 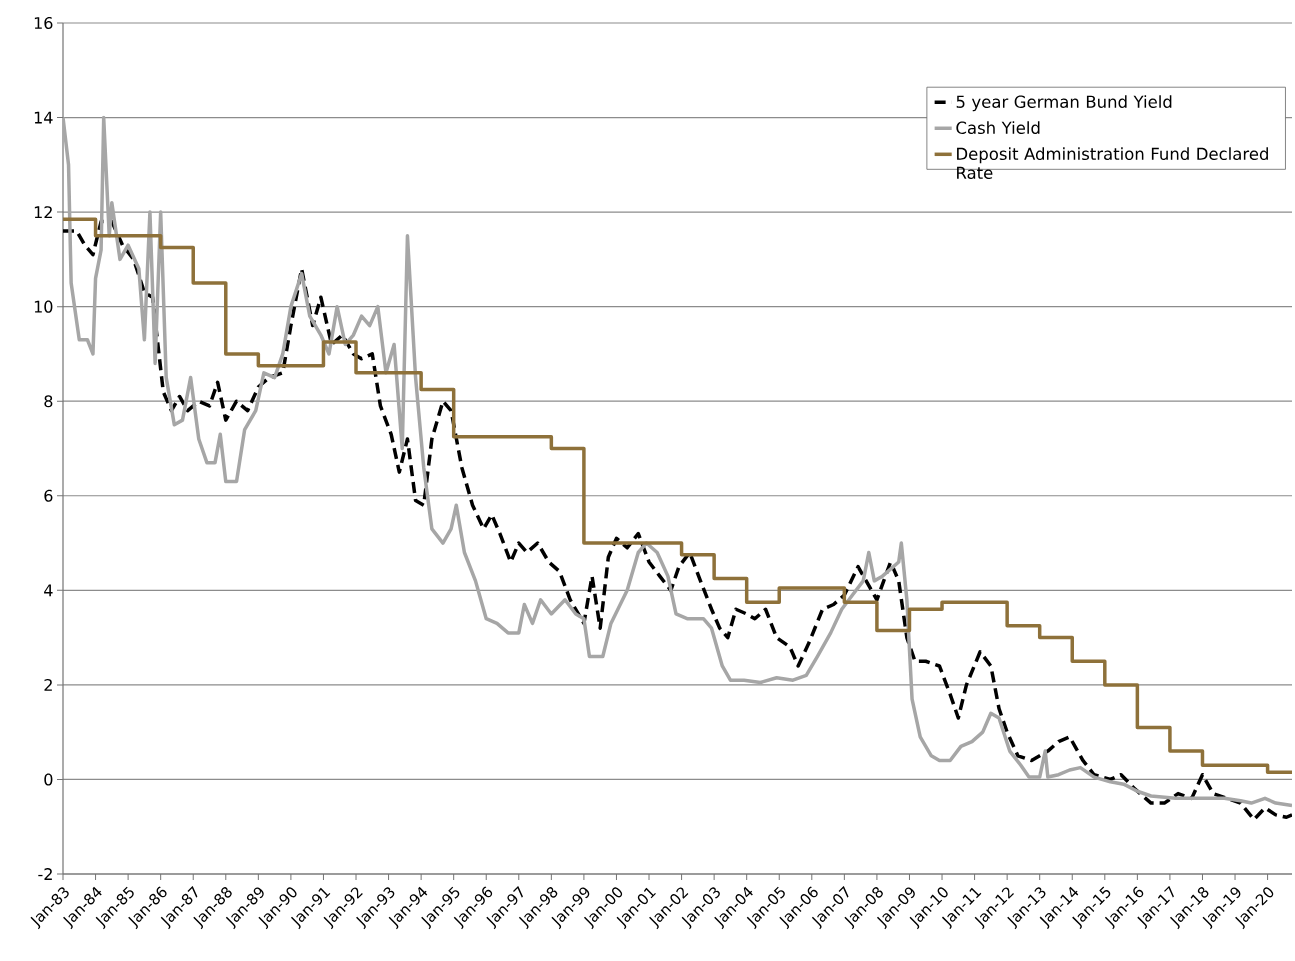 I want to click on y-tick-label: -2, so click(x=45, y=874).